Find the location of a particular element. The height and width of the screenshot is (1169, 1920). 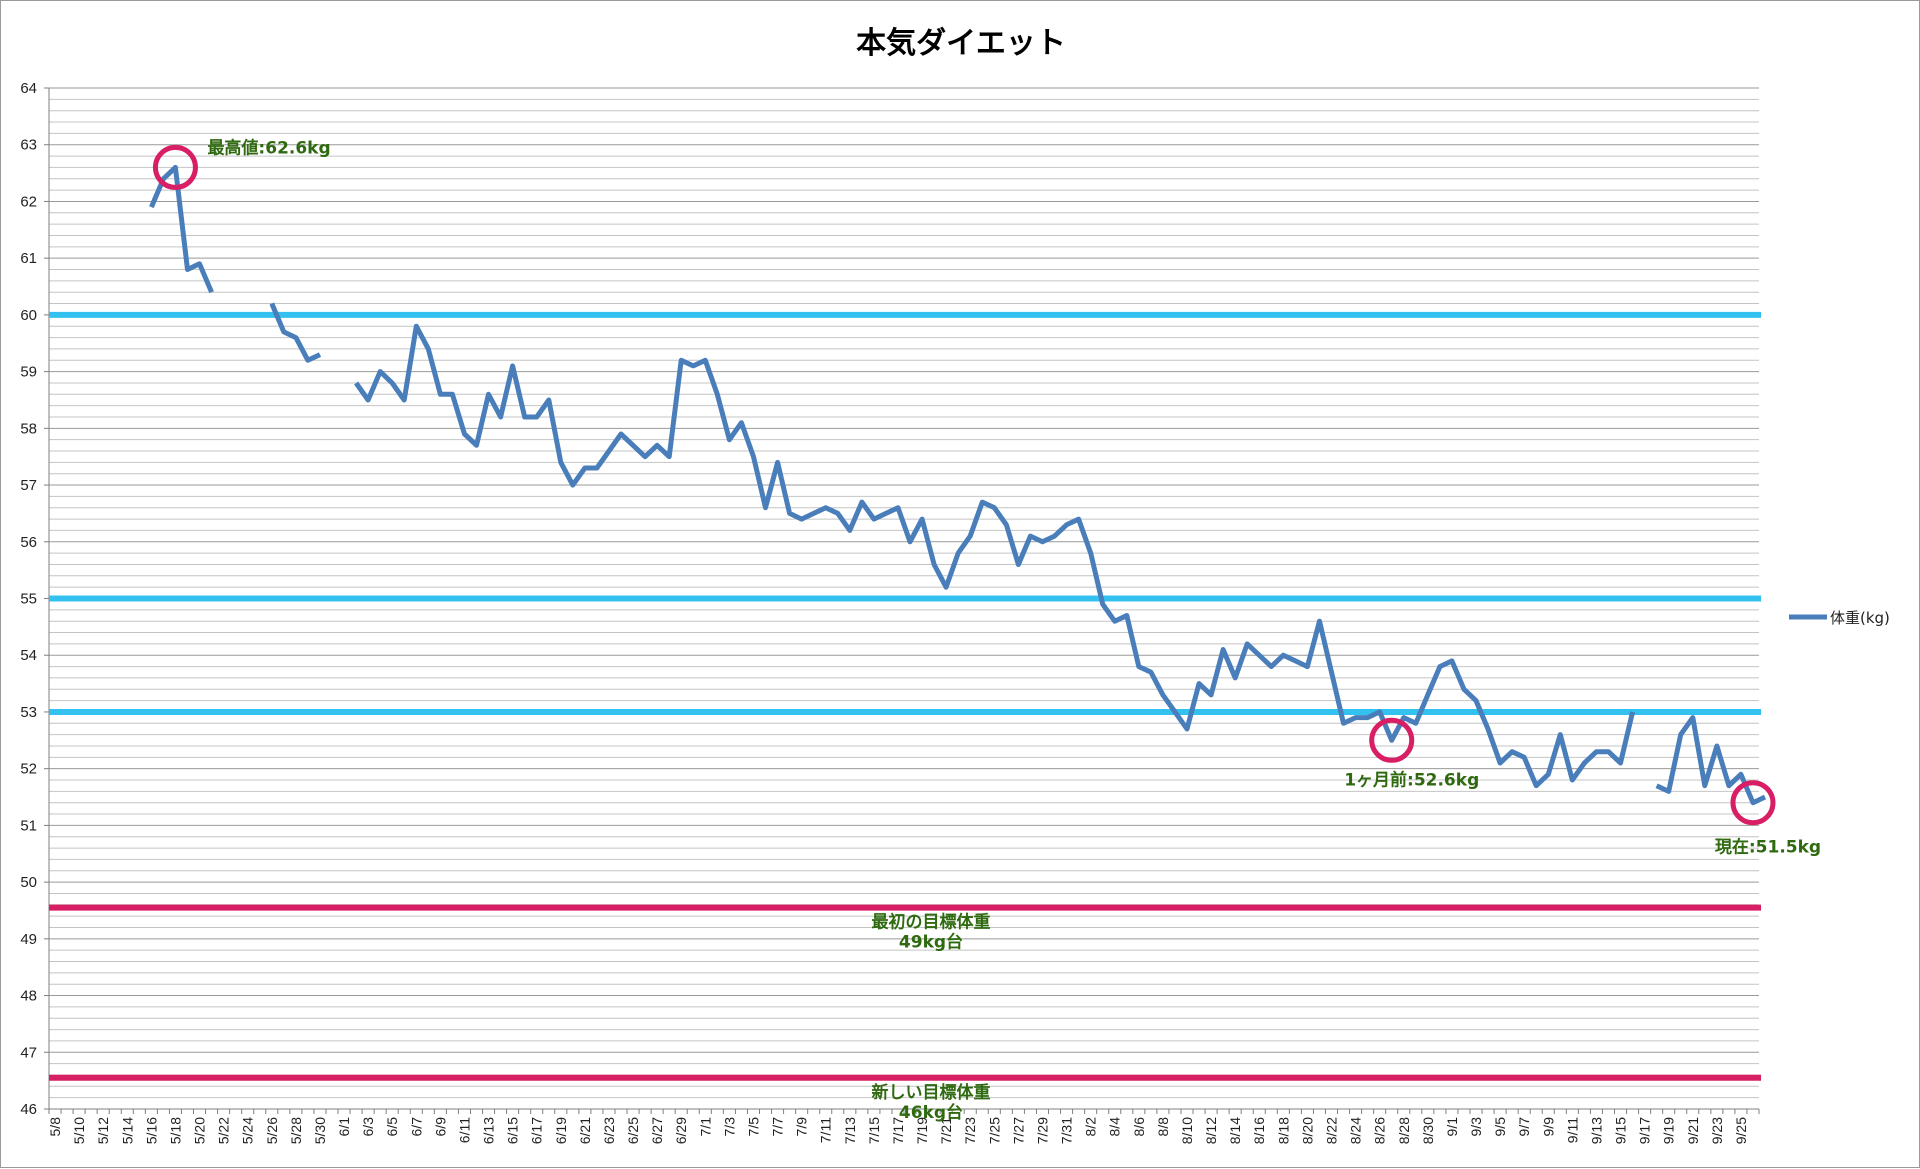

y-tick-label: 52 is located at coordinates (28, 769).